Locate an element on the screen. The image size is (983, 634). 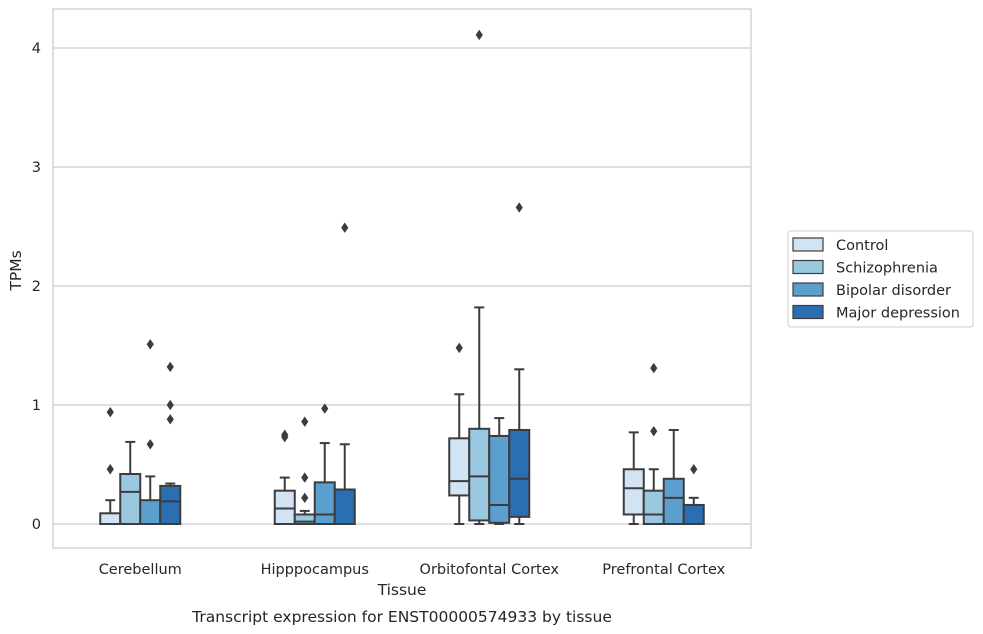
y-tick-label: 3 is located at coordinates (36, 168).